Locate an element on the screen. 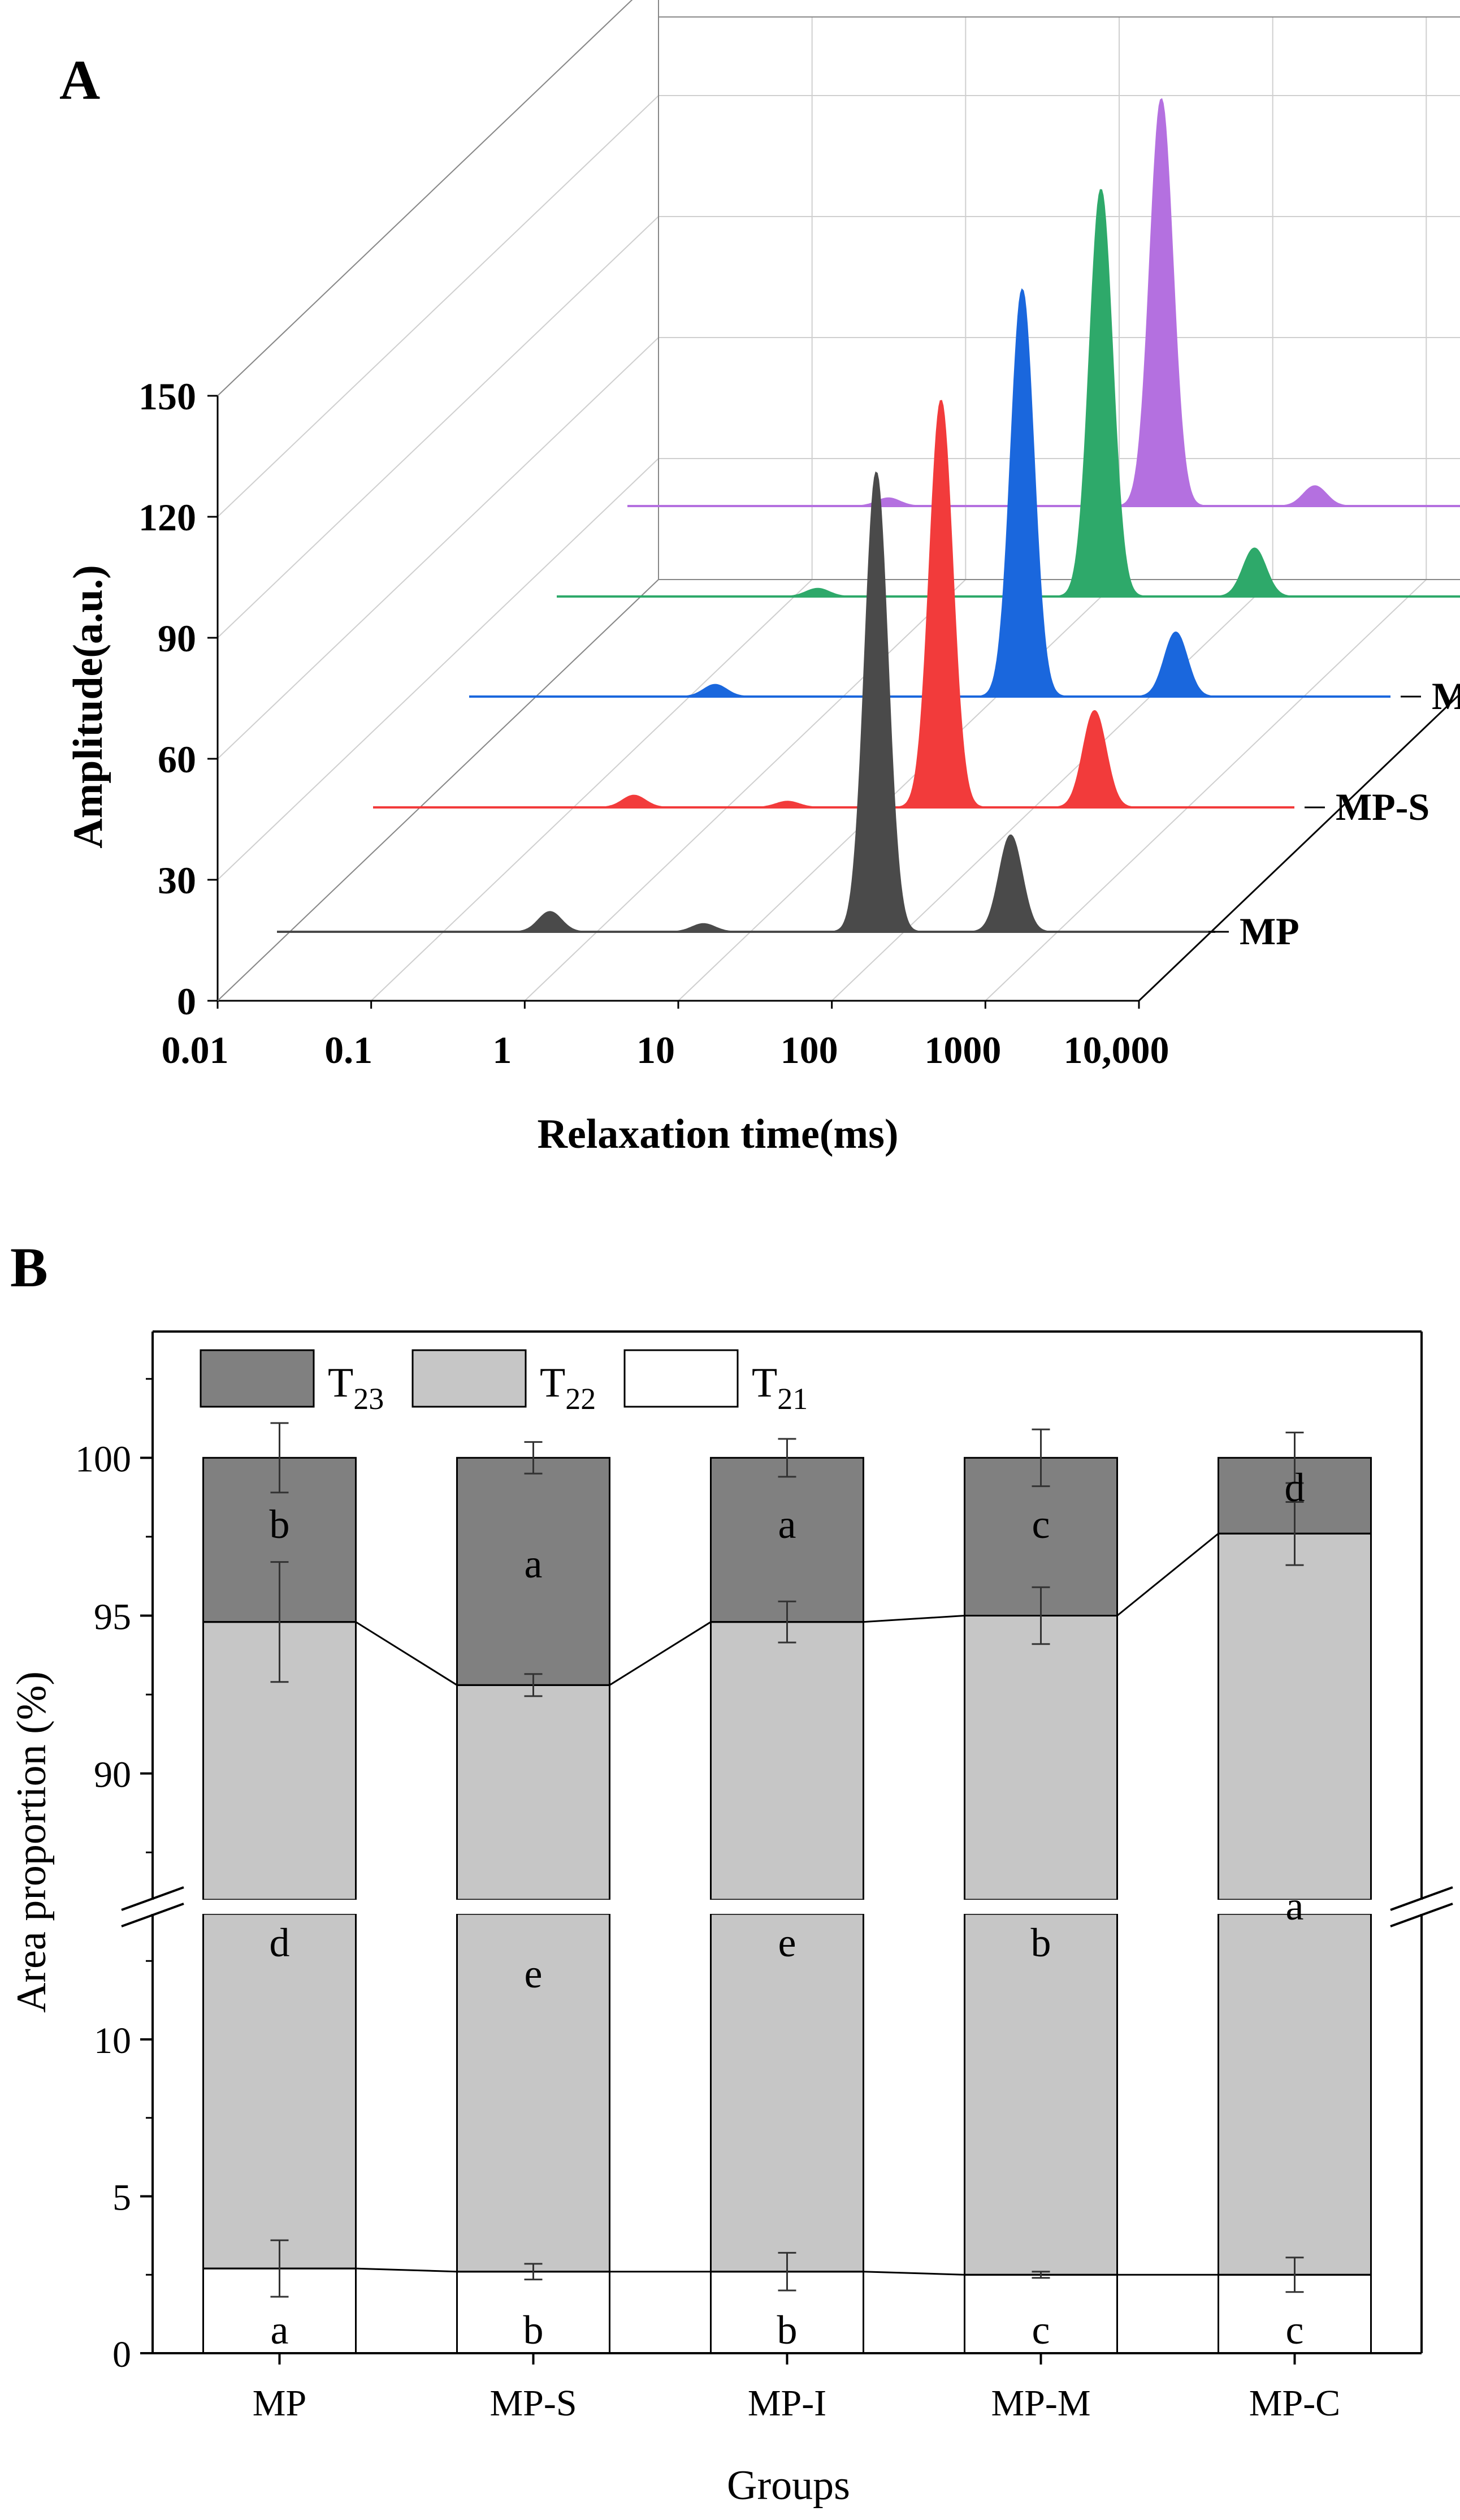 The height and width of the screenshot is (2520, 1460). y-tick-label: 30 is located at coordinates (177, 880).